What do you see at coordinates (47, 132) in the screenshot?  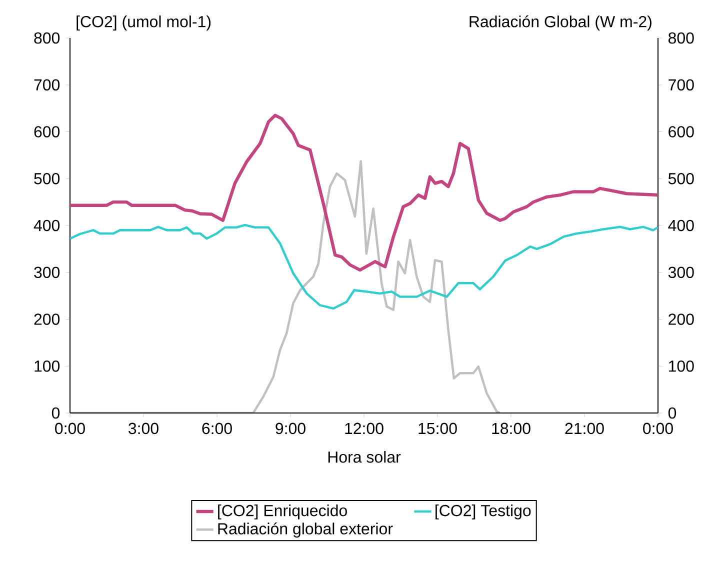 I see `y-tick-label: 600` at bounding box center [47, 132].